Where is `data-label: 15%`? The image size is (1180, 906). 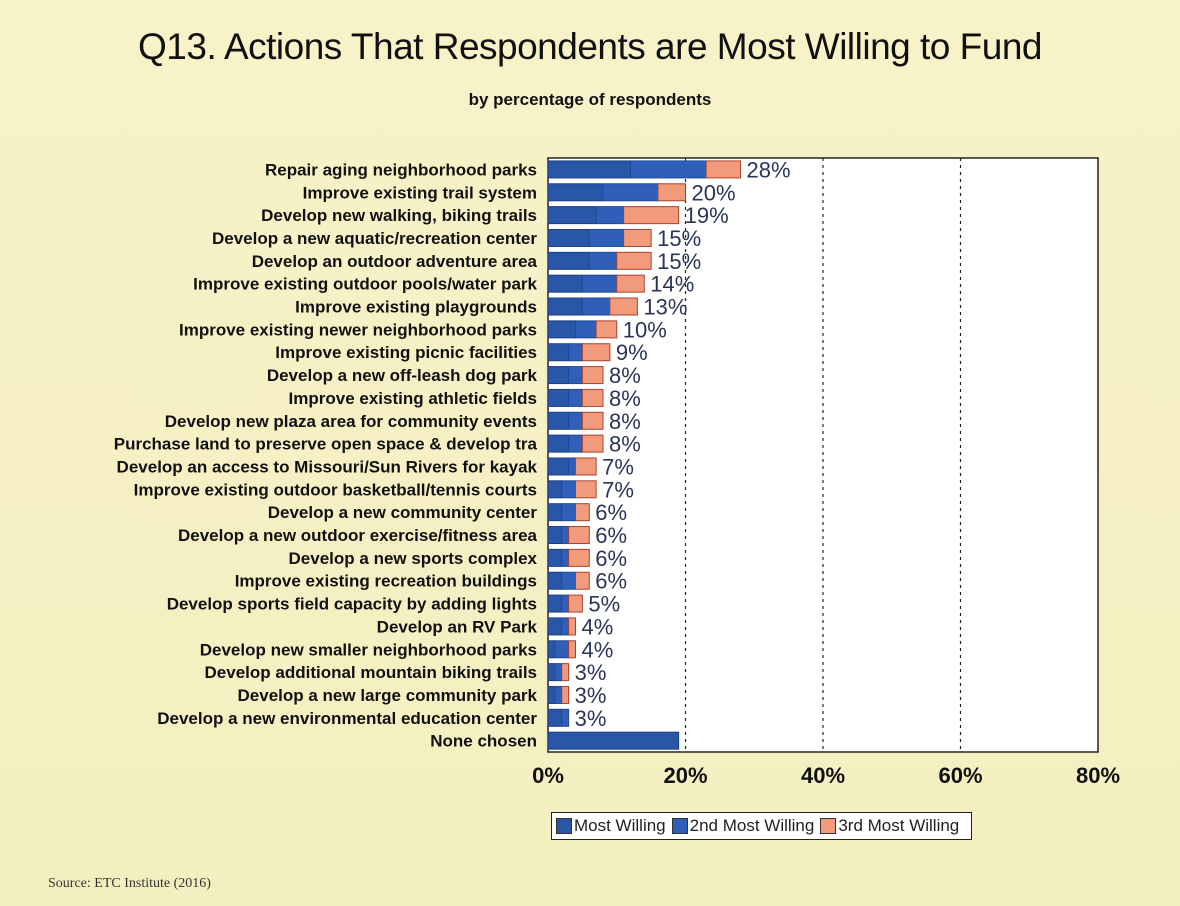 data-label: 15% is located at coordinates (679, 238).